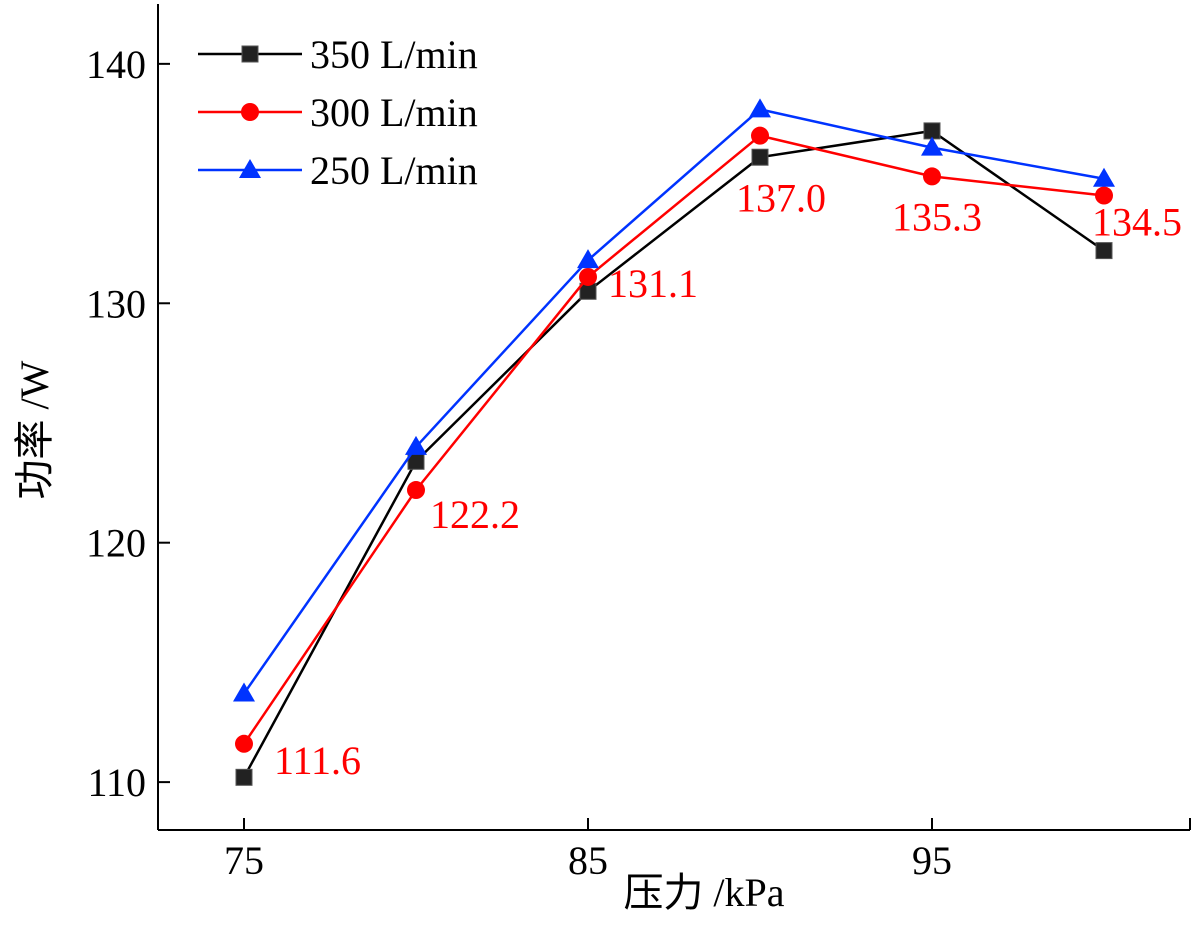  Describe the element at coordinates (588, 860) in the screenshot. I see `x-tick-label: 85` at that location.